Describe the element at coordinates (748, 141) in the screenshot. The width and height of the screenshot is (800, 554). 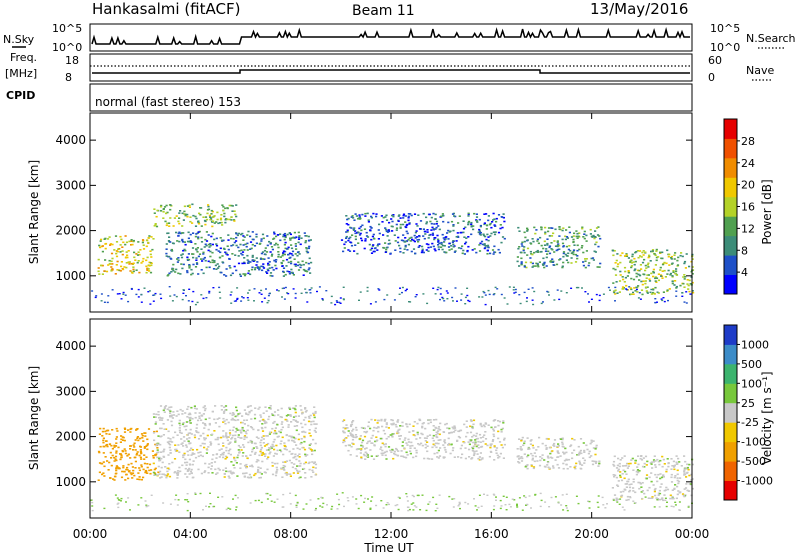
I see `colorbar-tick-label: 28` at that location.